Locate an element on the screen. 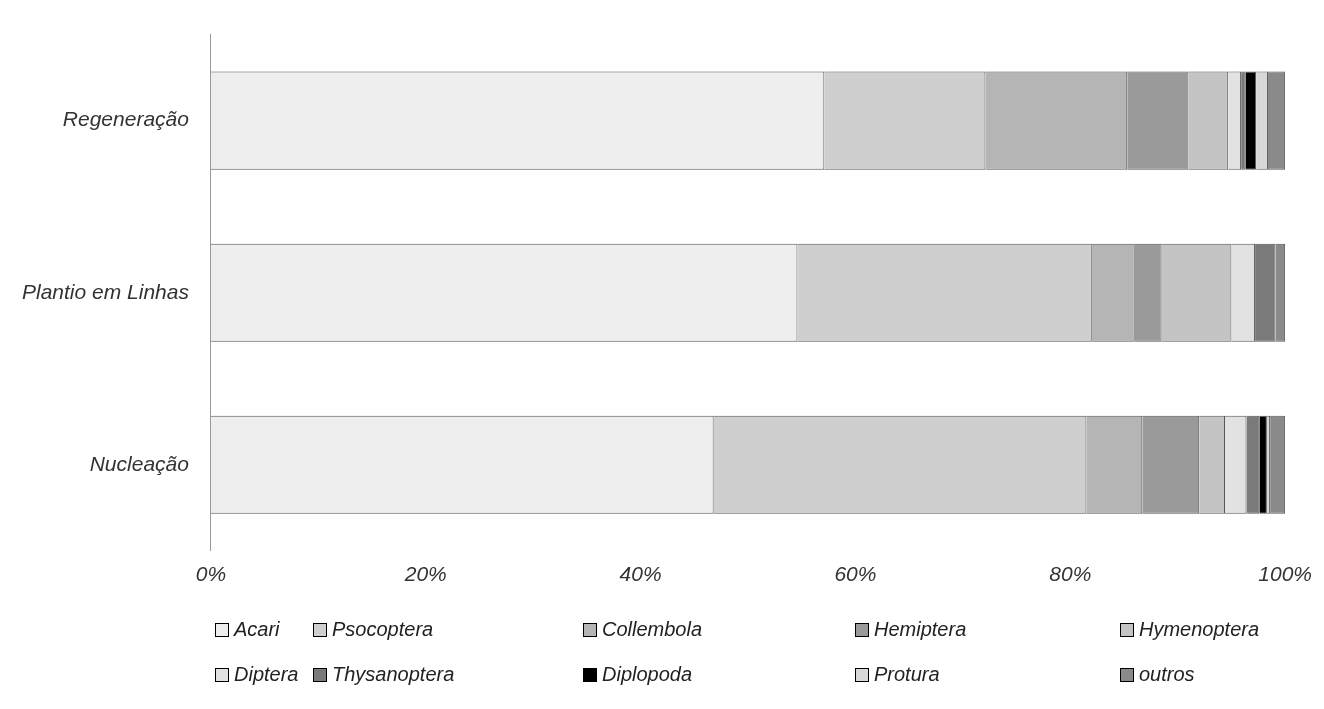 Image resolution: width=1324 pixels, height=709 pixels. x-tick-label: 60% is located at coordinates (855, 574).